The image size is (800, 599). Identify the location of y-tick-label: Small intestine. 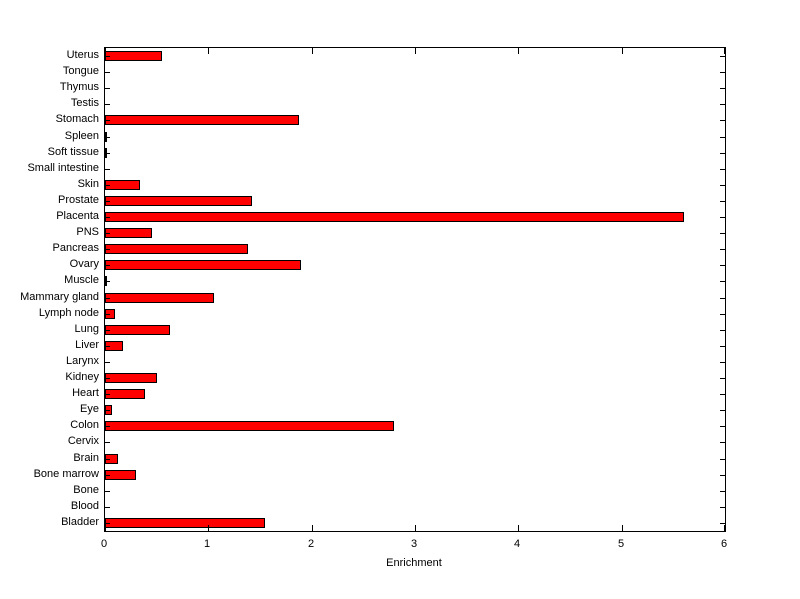
(63, 167).